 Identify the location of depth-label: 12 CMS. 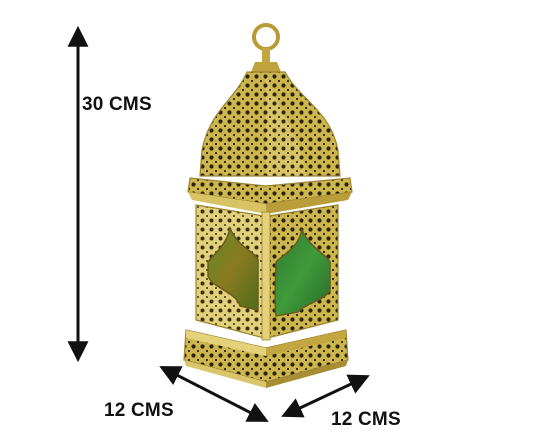
(366, 419).